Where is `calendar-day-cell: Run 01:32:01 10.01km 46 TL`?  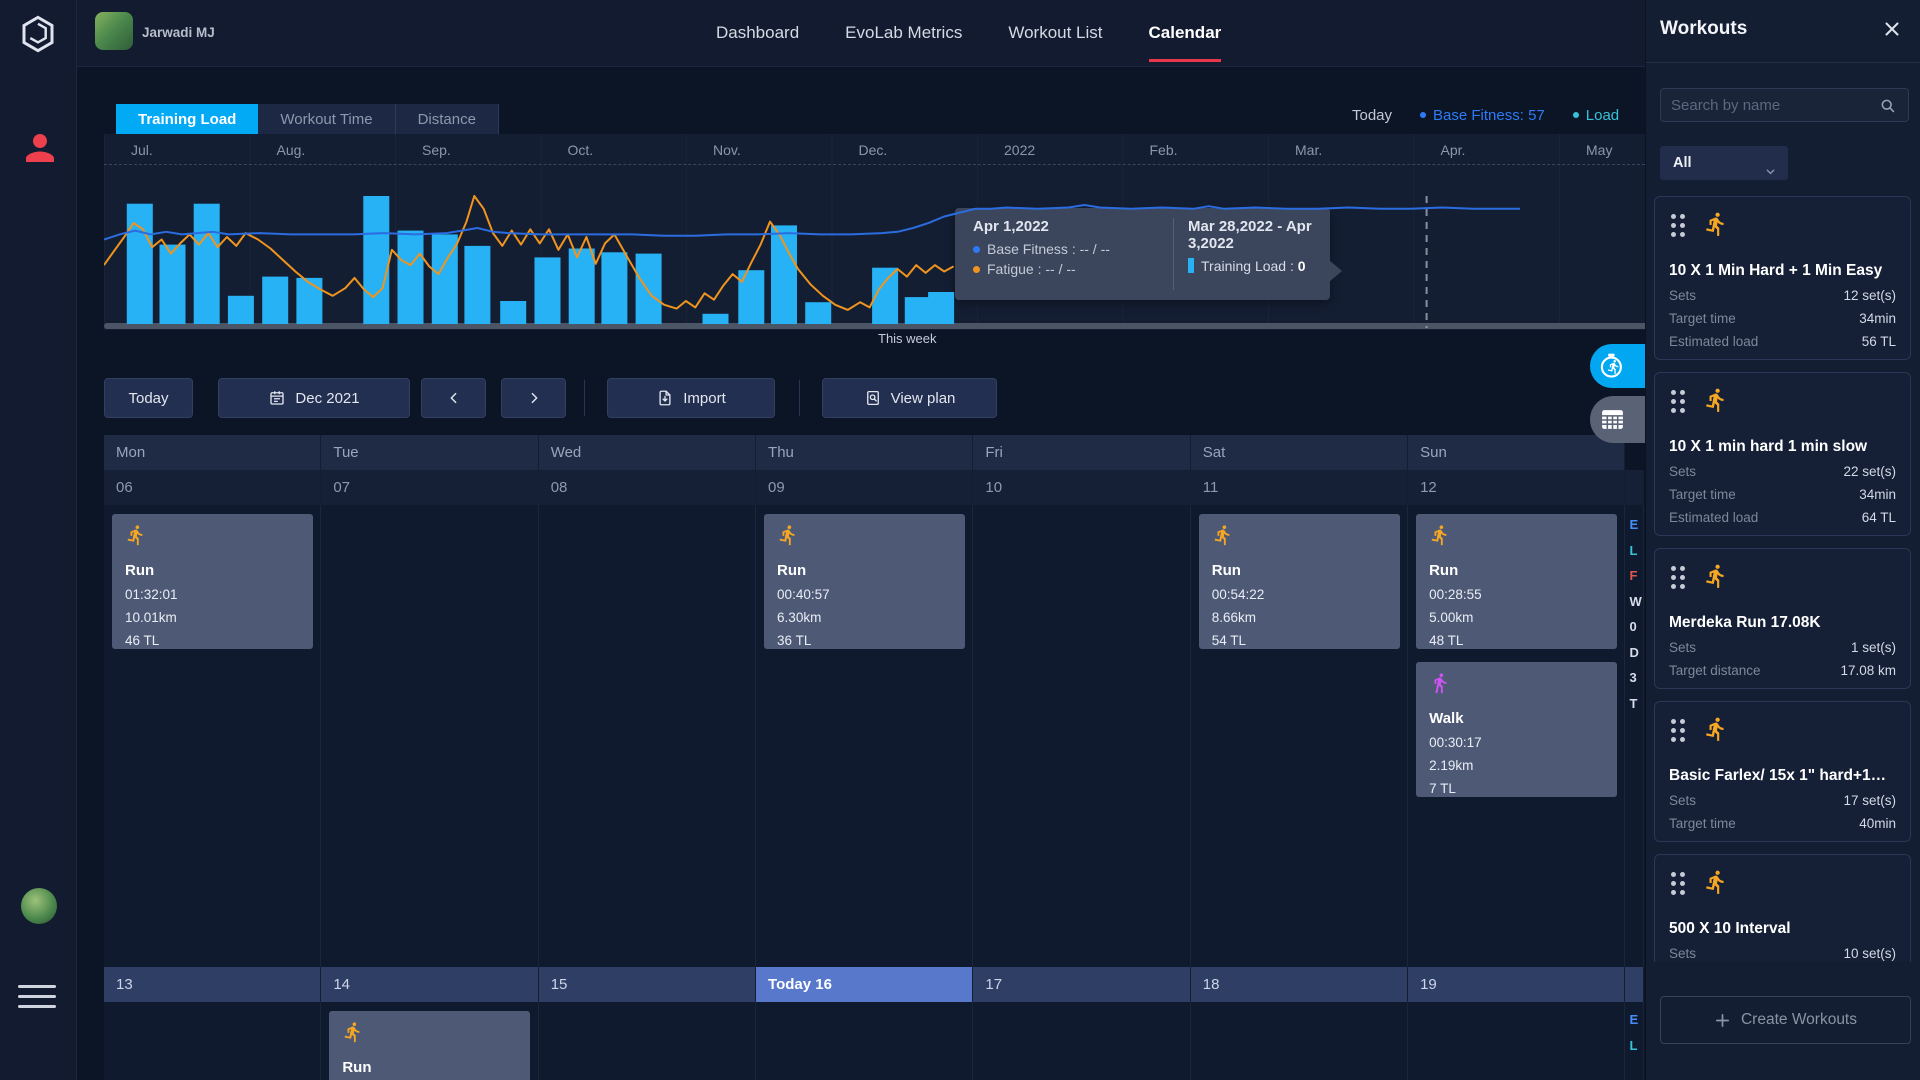
calendar-day-cell: Run 01:32:01 10.01km 46 TL is located at coordinates (213, 736).